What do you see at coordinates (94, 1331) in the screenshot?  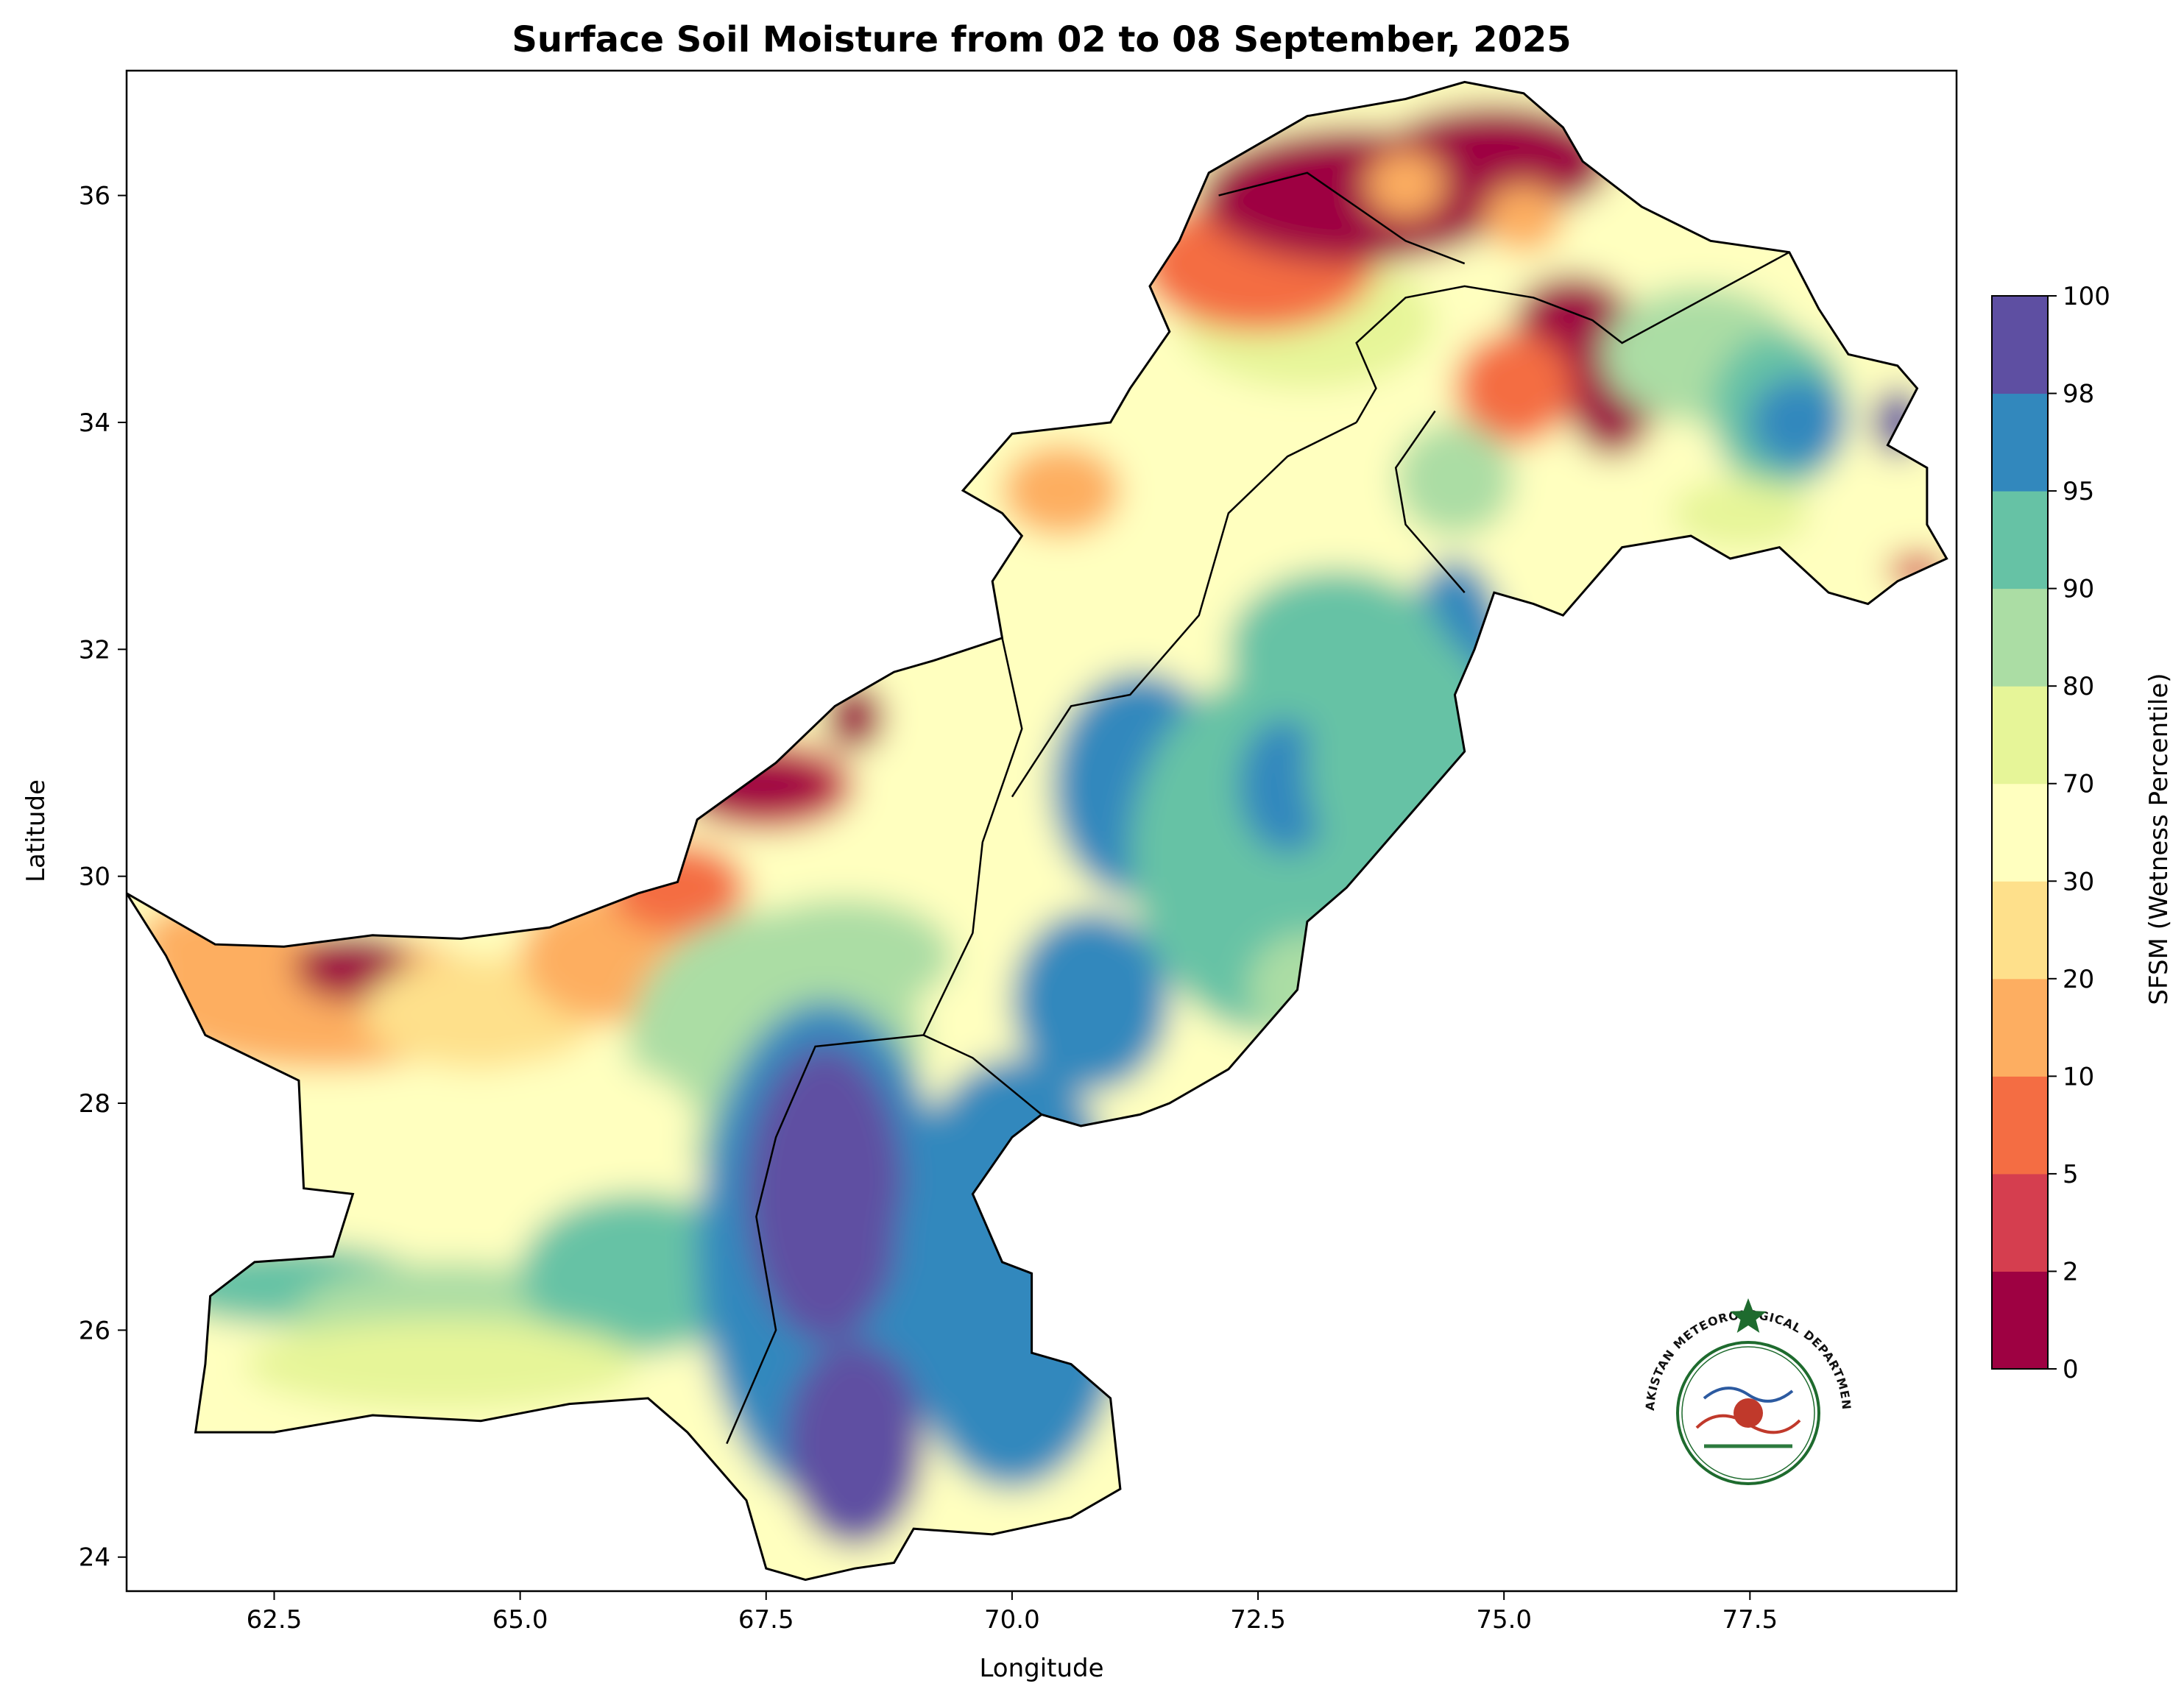 I see `y-tick-label: 26` at bounding box center [94, 1331].